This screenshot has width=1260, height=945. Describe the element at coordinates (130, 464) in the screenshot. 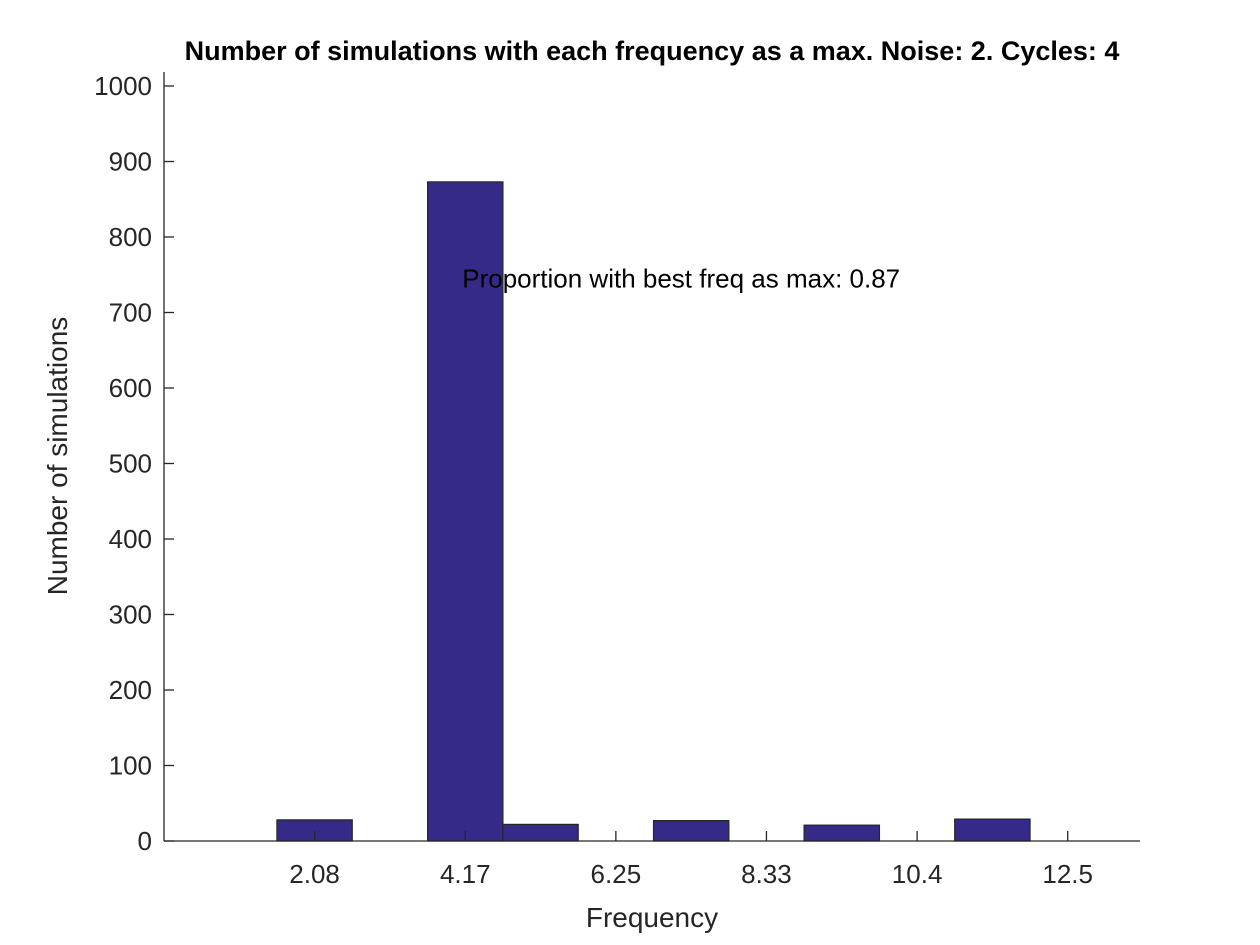

I see `y-tick-label: 500` at that location.